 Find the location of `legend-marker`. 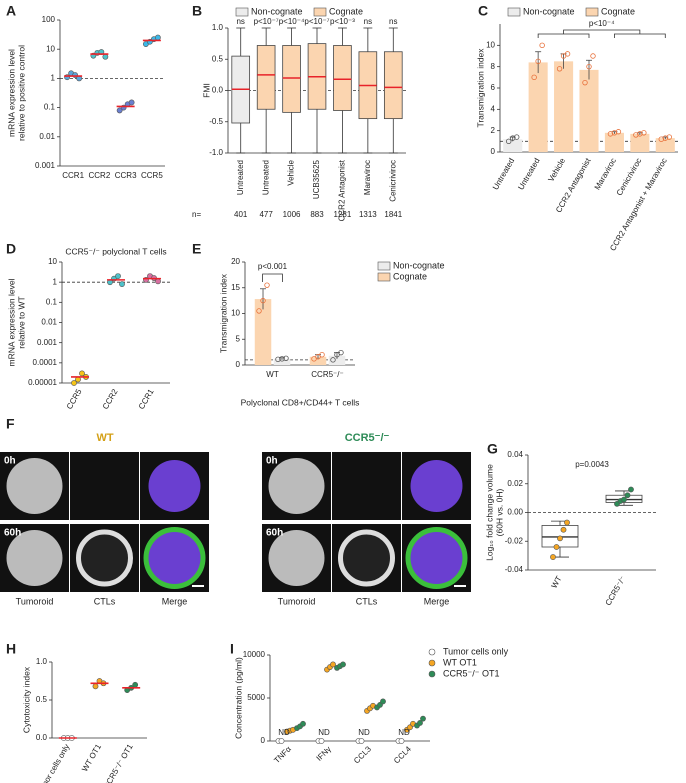

legend-marker is located at coordinates (432, 652).